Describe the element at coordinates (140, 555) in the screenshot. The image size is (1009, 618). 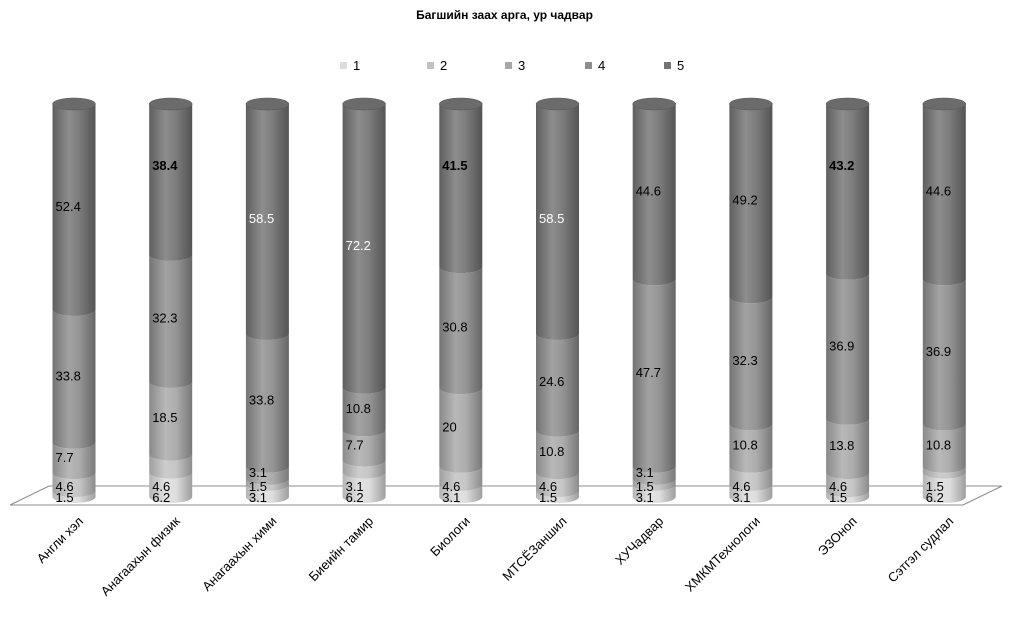
I see `category-label: Анагаахын физик` at that location.